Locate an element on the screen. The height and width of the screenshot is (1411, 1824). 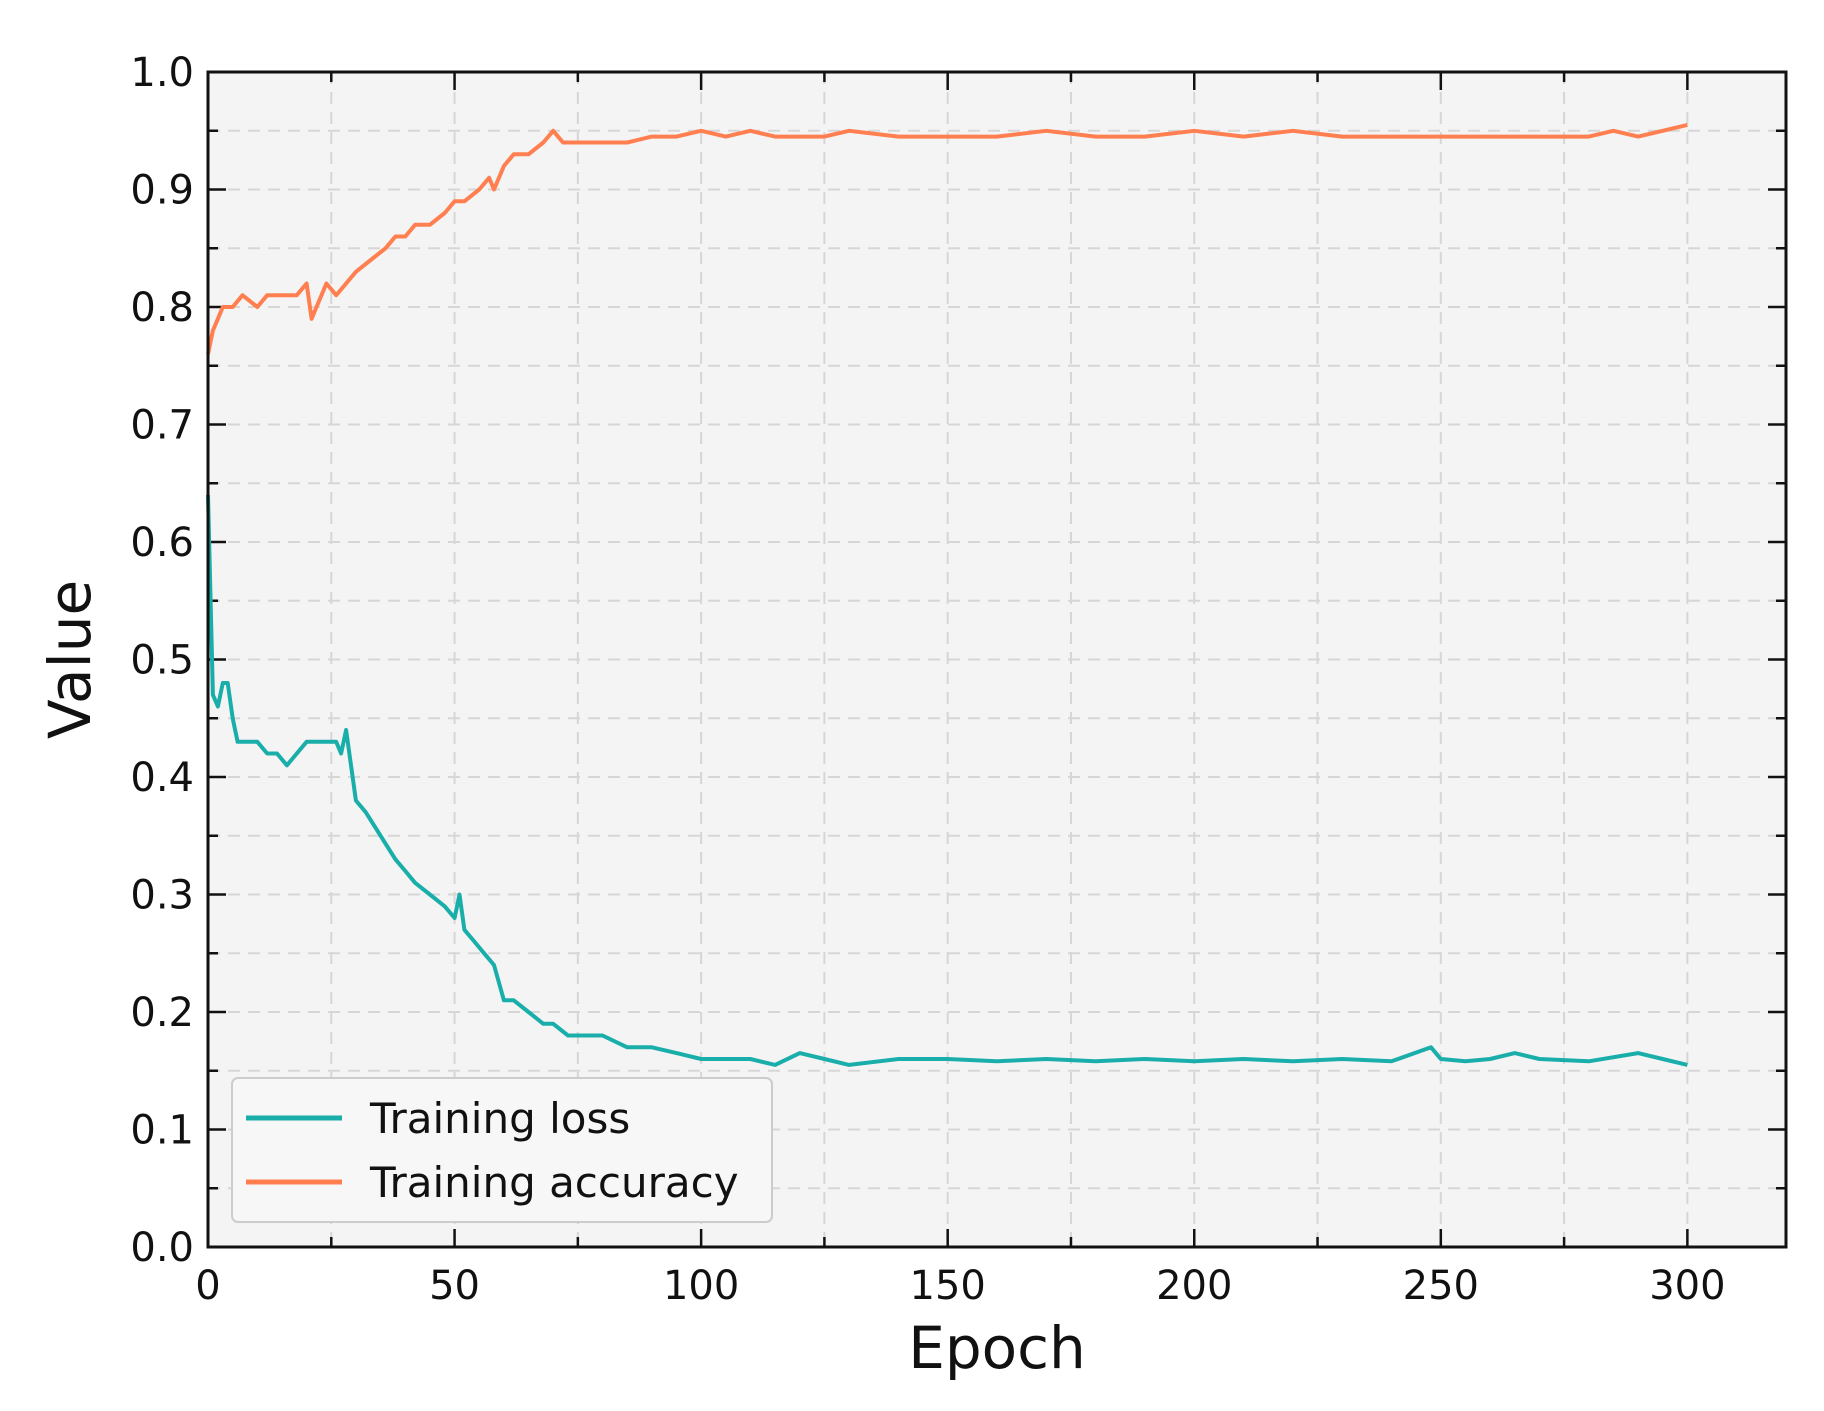
x-tick-label: 200 is located at coordinates (1194, 1286).